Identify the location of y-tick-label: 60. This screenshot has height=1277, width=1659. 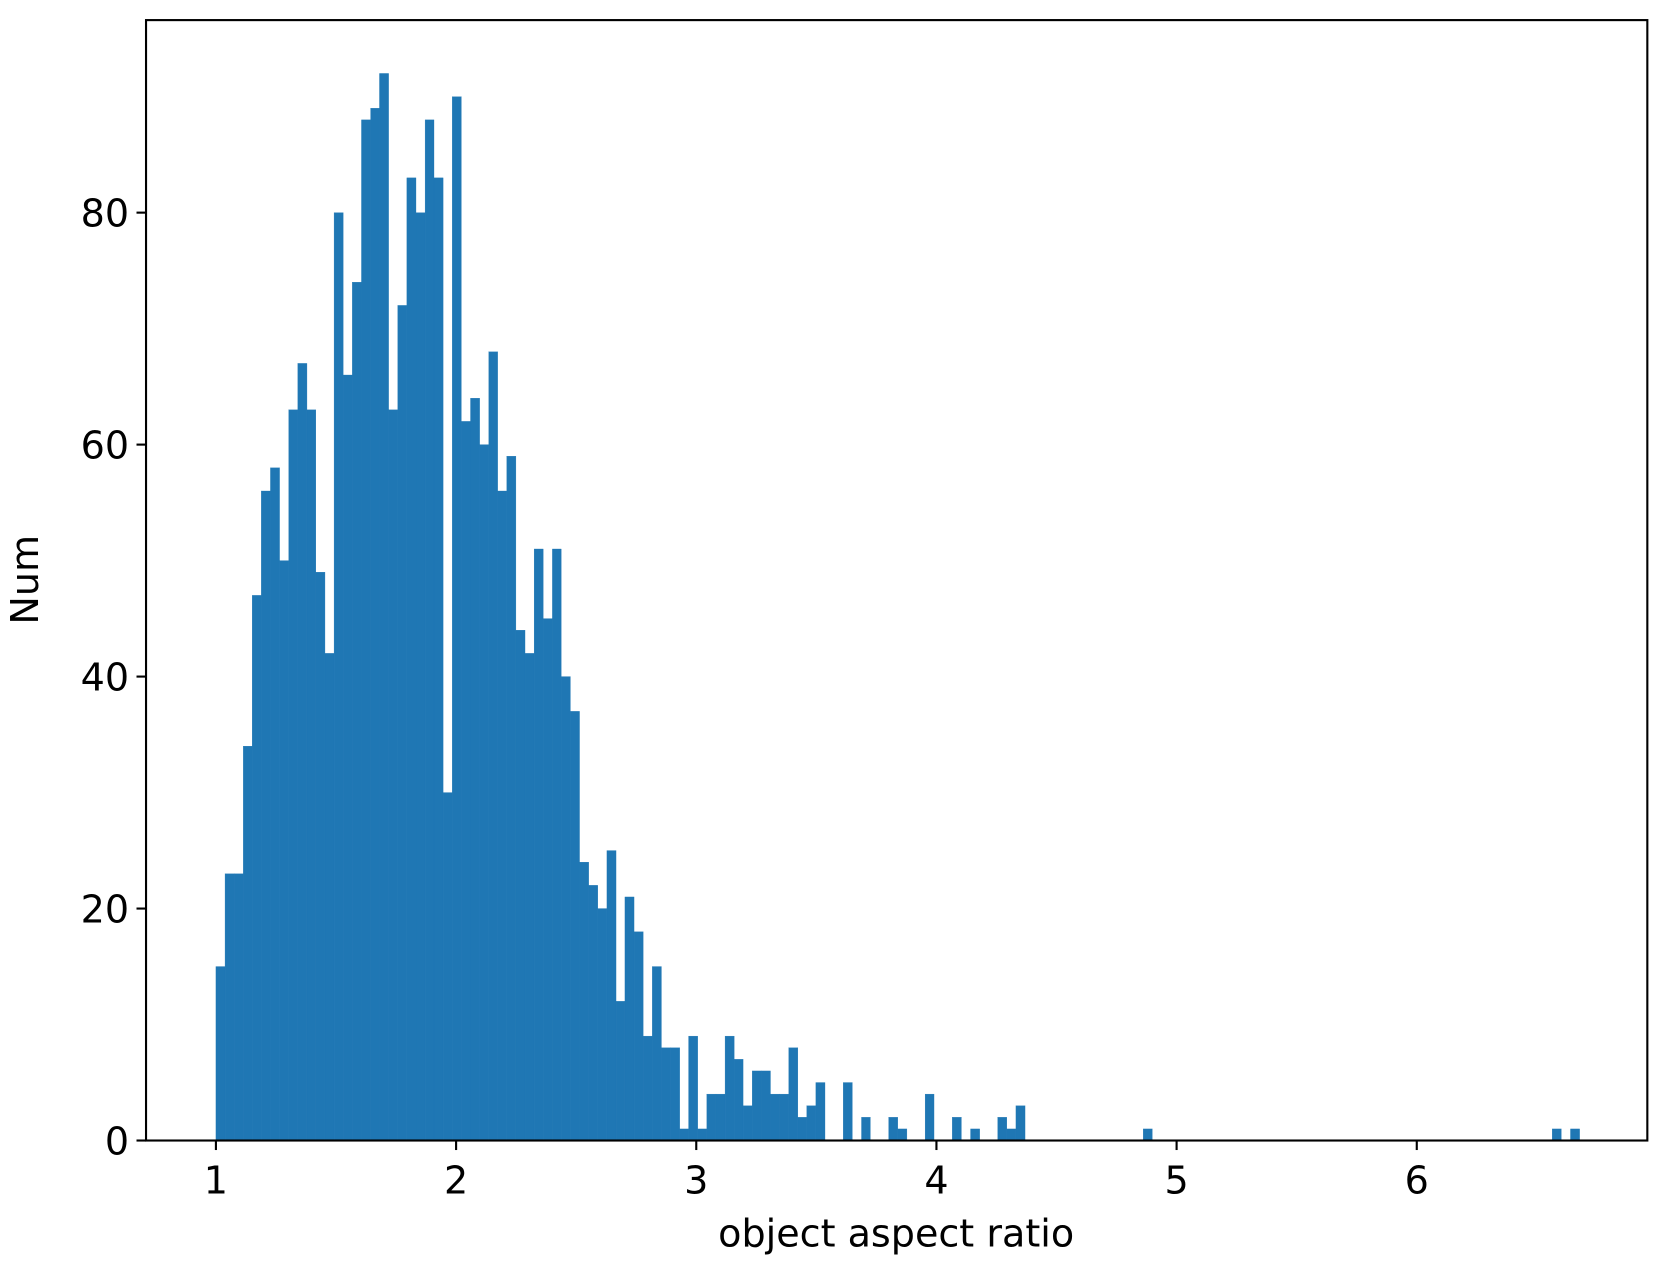
(105, 445).